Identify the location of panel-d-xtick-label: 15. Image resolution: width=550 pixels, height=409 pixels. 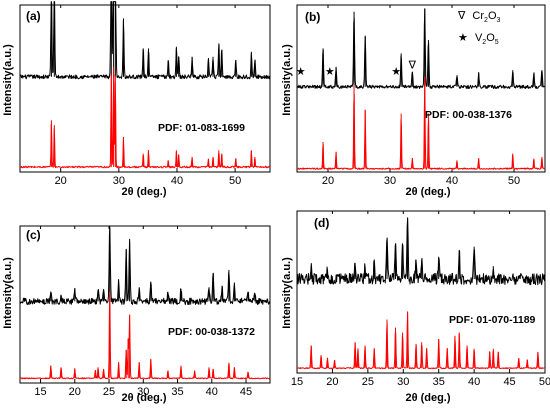
(297, 382).